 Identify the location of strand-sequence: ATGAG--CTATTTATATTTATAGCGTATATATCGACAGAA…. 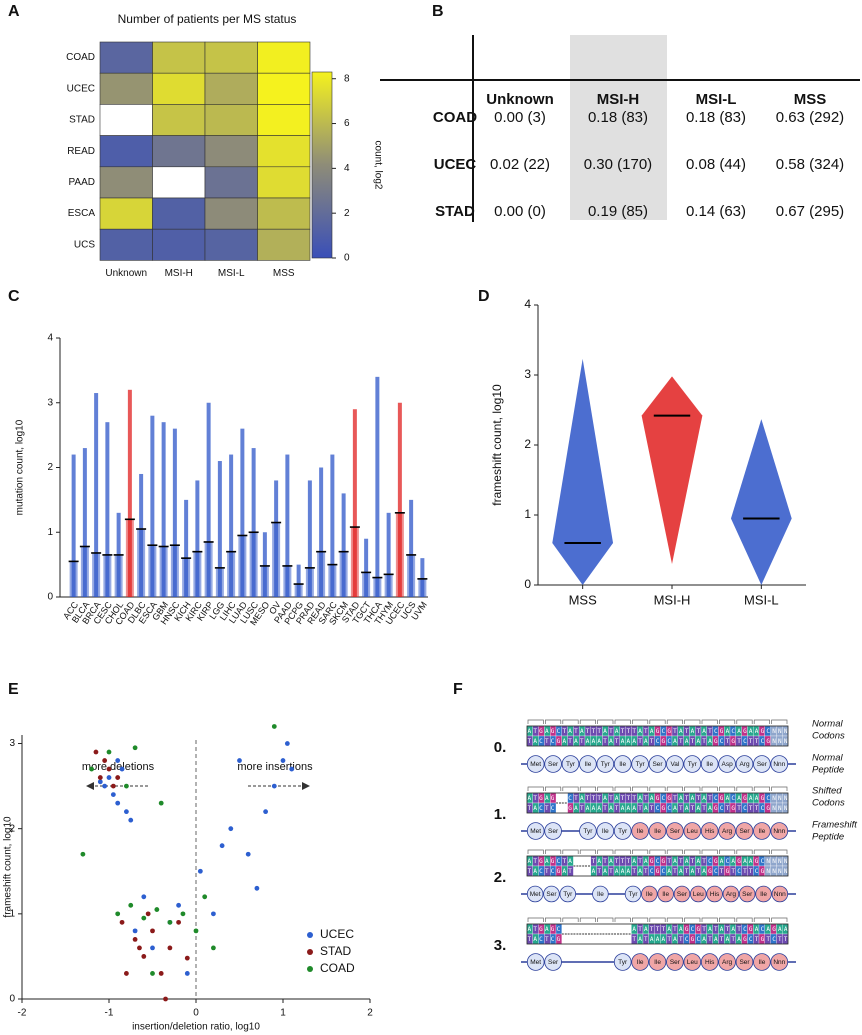
(658, 798).